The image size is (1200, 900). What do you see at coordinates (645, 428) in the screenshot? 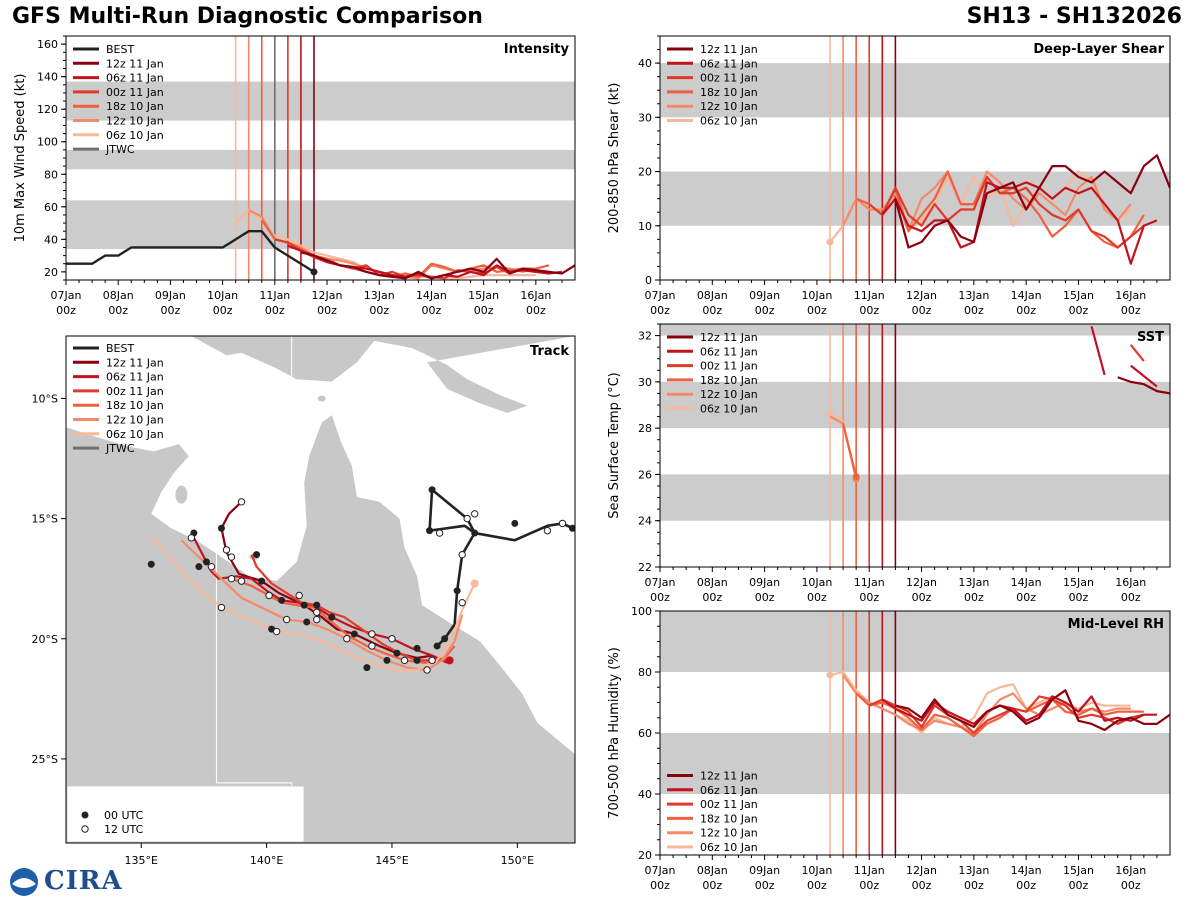
I see `y-tick-label: 28` at bounding box center [645, 428].